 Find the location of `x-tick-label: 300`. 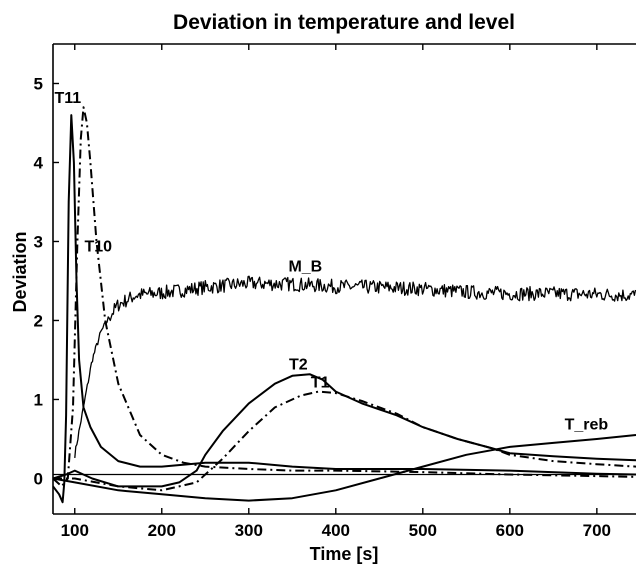

x-tick-label: 300 is located at coordinates (249, 530).